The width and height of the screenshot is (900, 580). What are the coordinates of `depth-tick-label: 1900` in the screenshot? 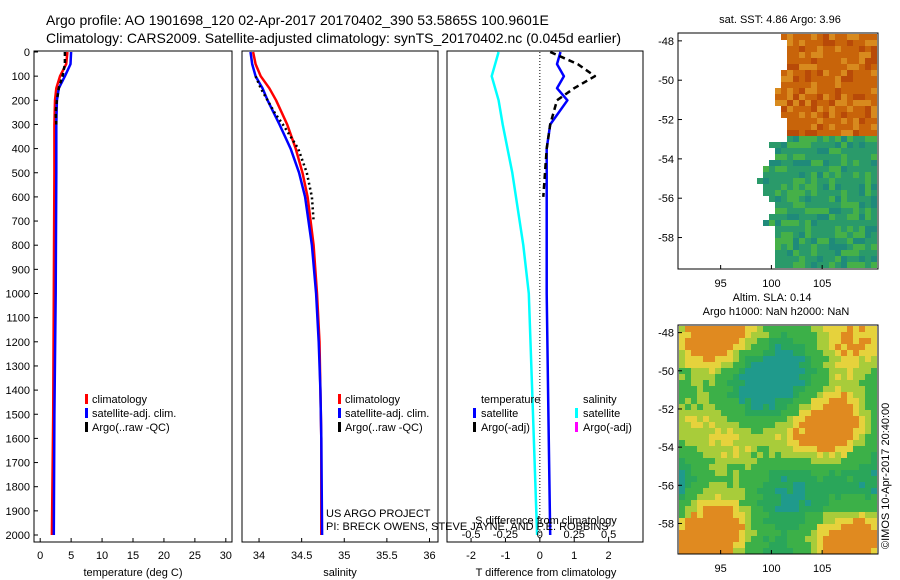 It's located at (18, 512).